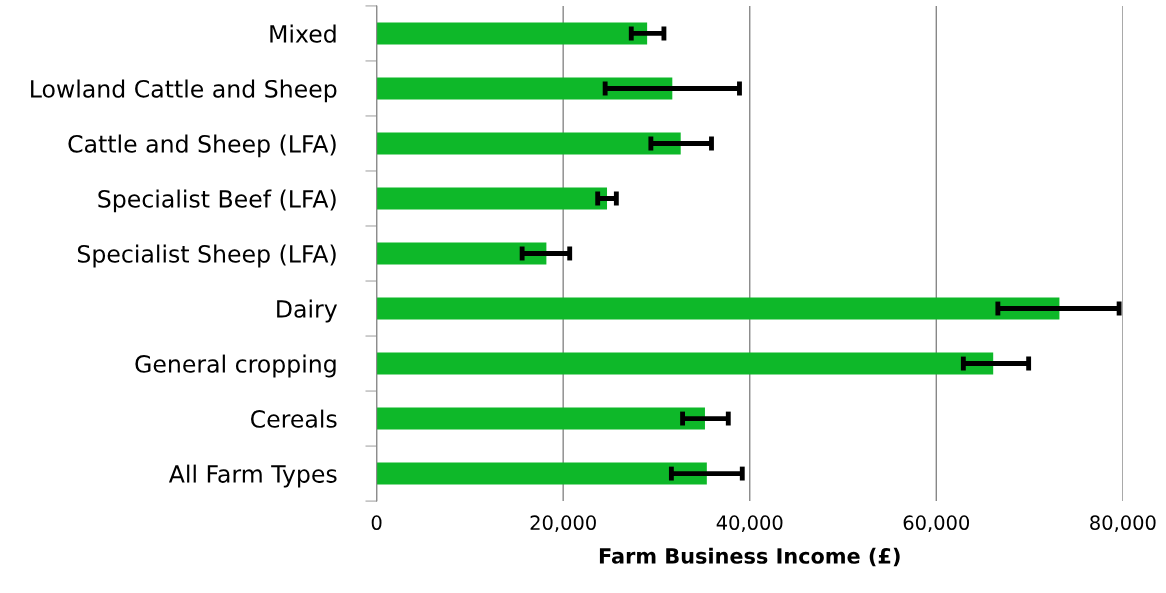  What do you see at coordinates (749, 557) in the screenshot?
I see `x-axis-title: Farm Business Income (£)` at bounding box center [749, 557].